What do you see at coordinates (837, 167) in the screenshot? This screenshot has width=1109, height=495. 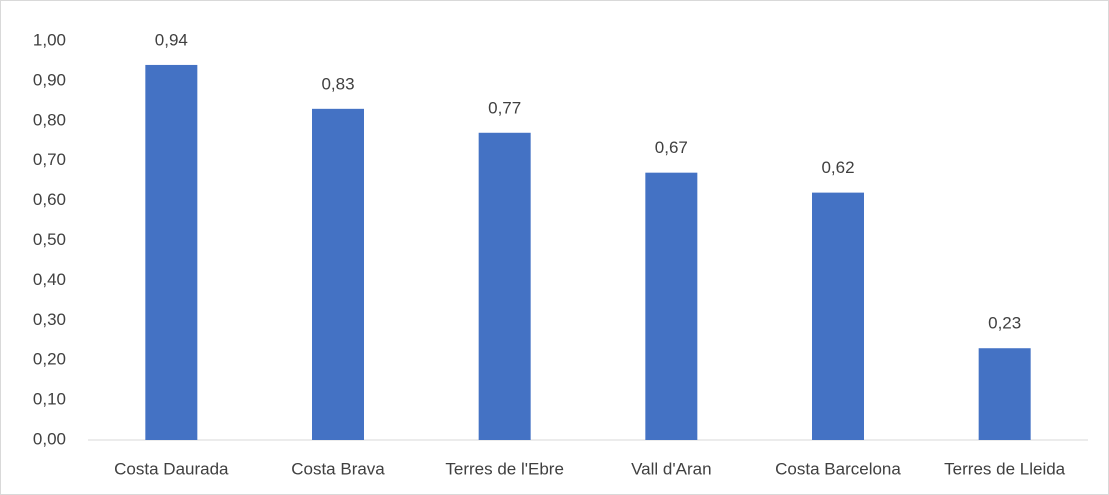 I see `value-label: 0,62` at bounding box center [837, 167].